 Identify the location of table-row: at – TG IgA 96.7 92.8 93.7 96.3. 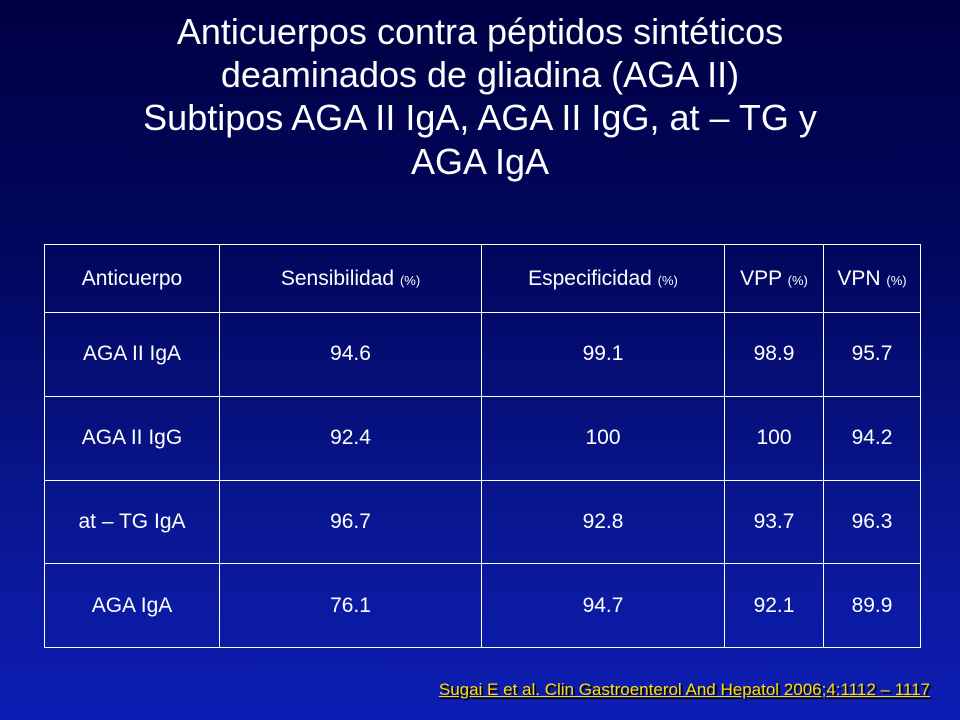
(482, 522).